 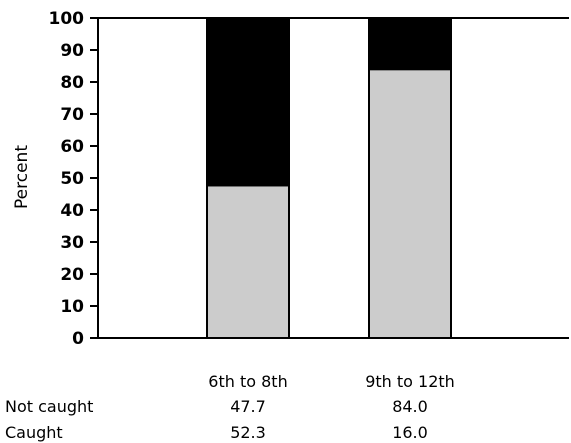 I want to click on y-tick-label: 70, so click(x=72, y=115).